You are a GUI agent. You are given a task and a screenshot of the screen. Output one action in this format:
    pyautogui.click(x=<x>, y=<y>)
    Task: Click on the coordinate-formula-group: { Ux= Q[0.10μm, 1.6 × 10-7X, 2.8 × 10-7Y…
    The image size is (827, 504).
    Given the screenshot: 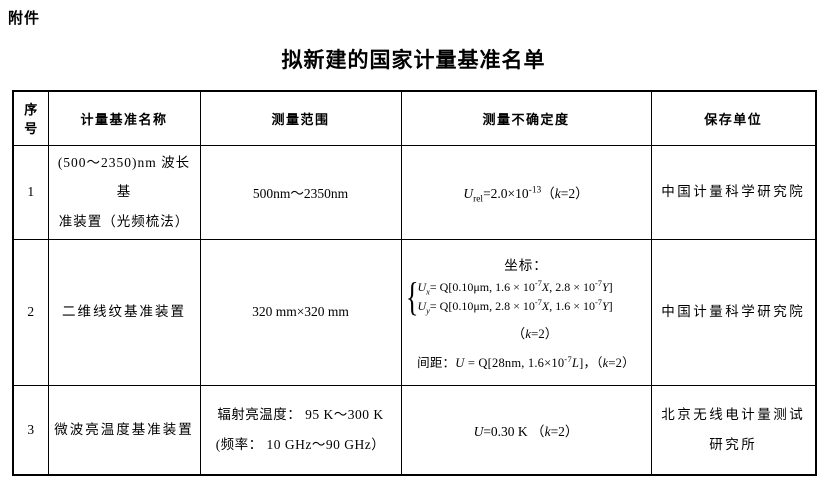 What is the action you would take?
    pyautogui.click(x=526, y=296)
    